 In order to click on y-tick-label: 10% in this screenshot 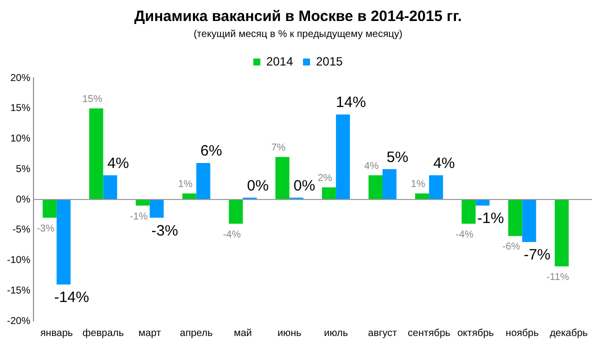, I will do `click(20, 139)`.